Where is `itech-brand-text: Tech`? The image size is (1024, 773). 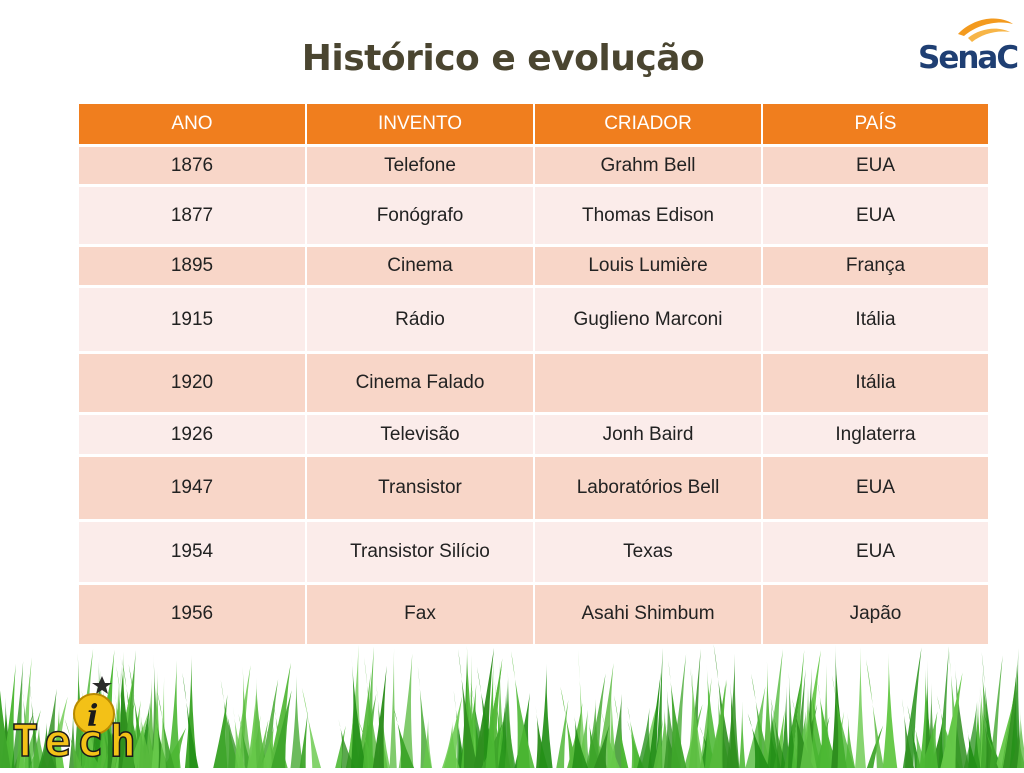 itech-brand-text: Tech is located at coordinates (76, 741).